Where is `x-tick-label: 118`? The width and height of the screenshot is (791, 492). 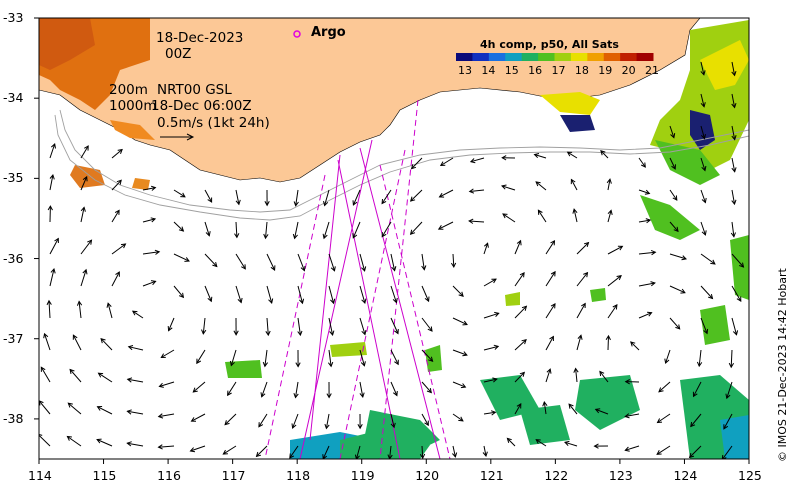
x-tick-label: 118 is located at coordinates (298, 475).